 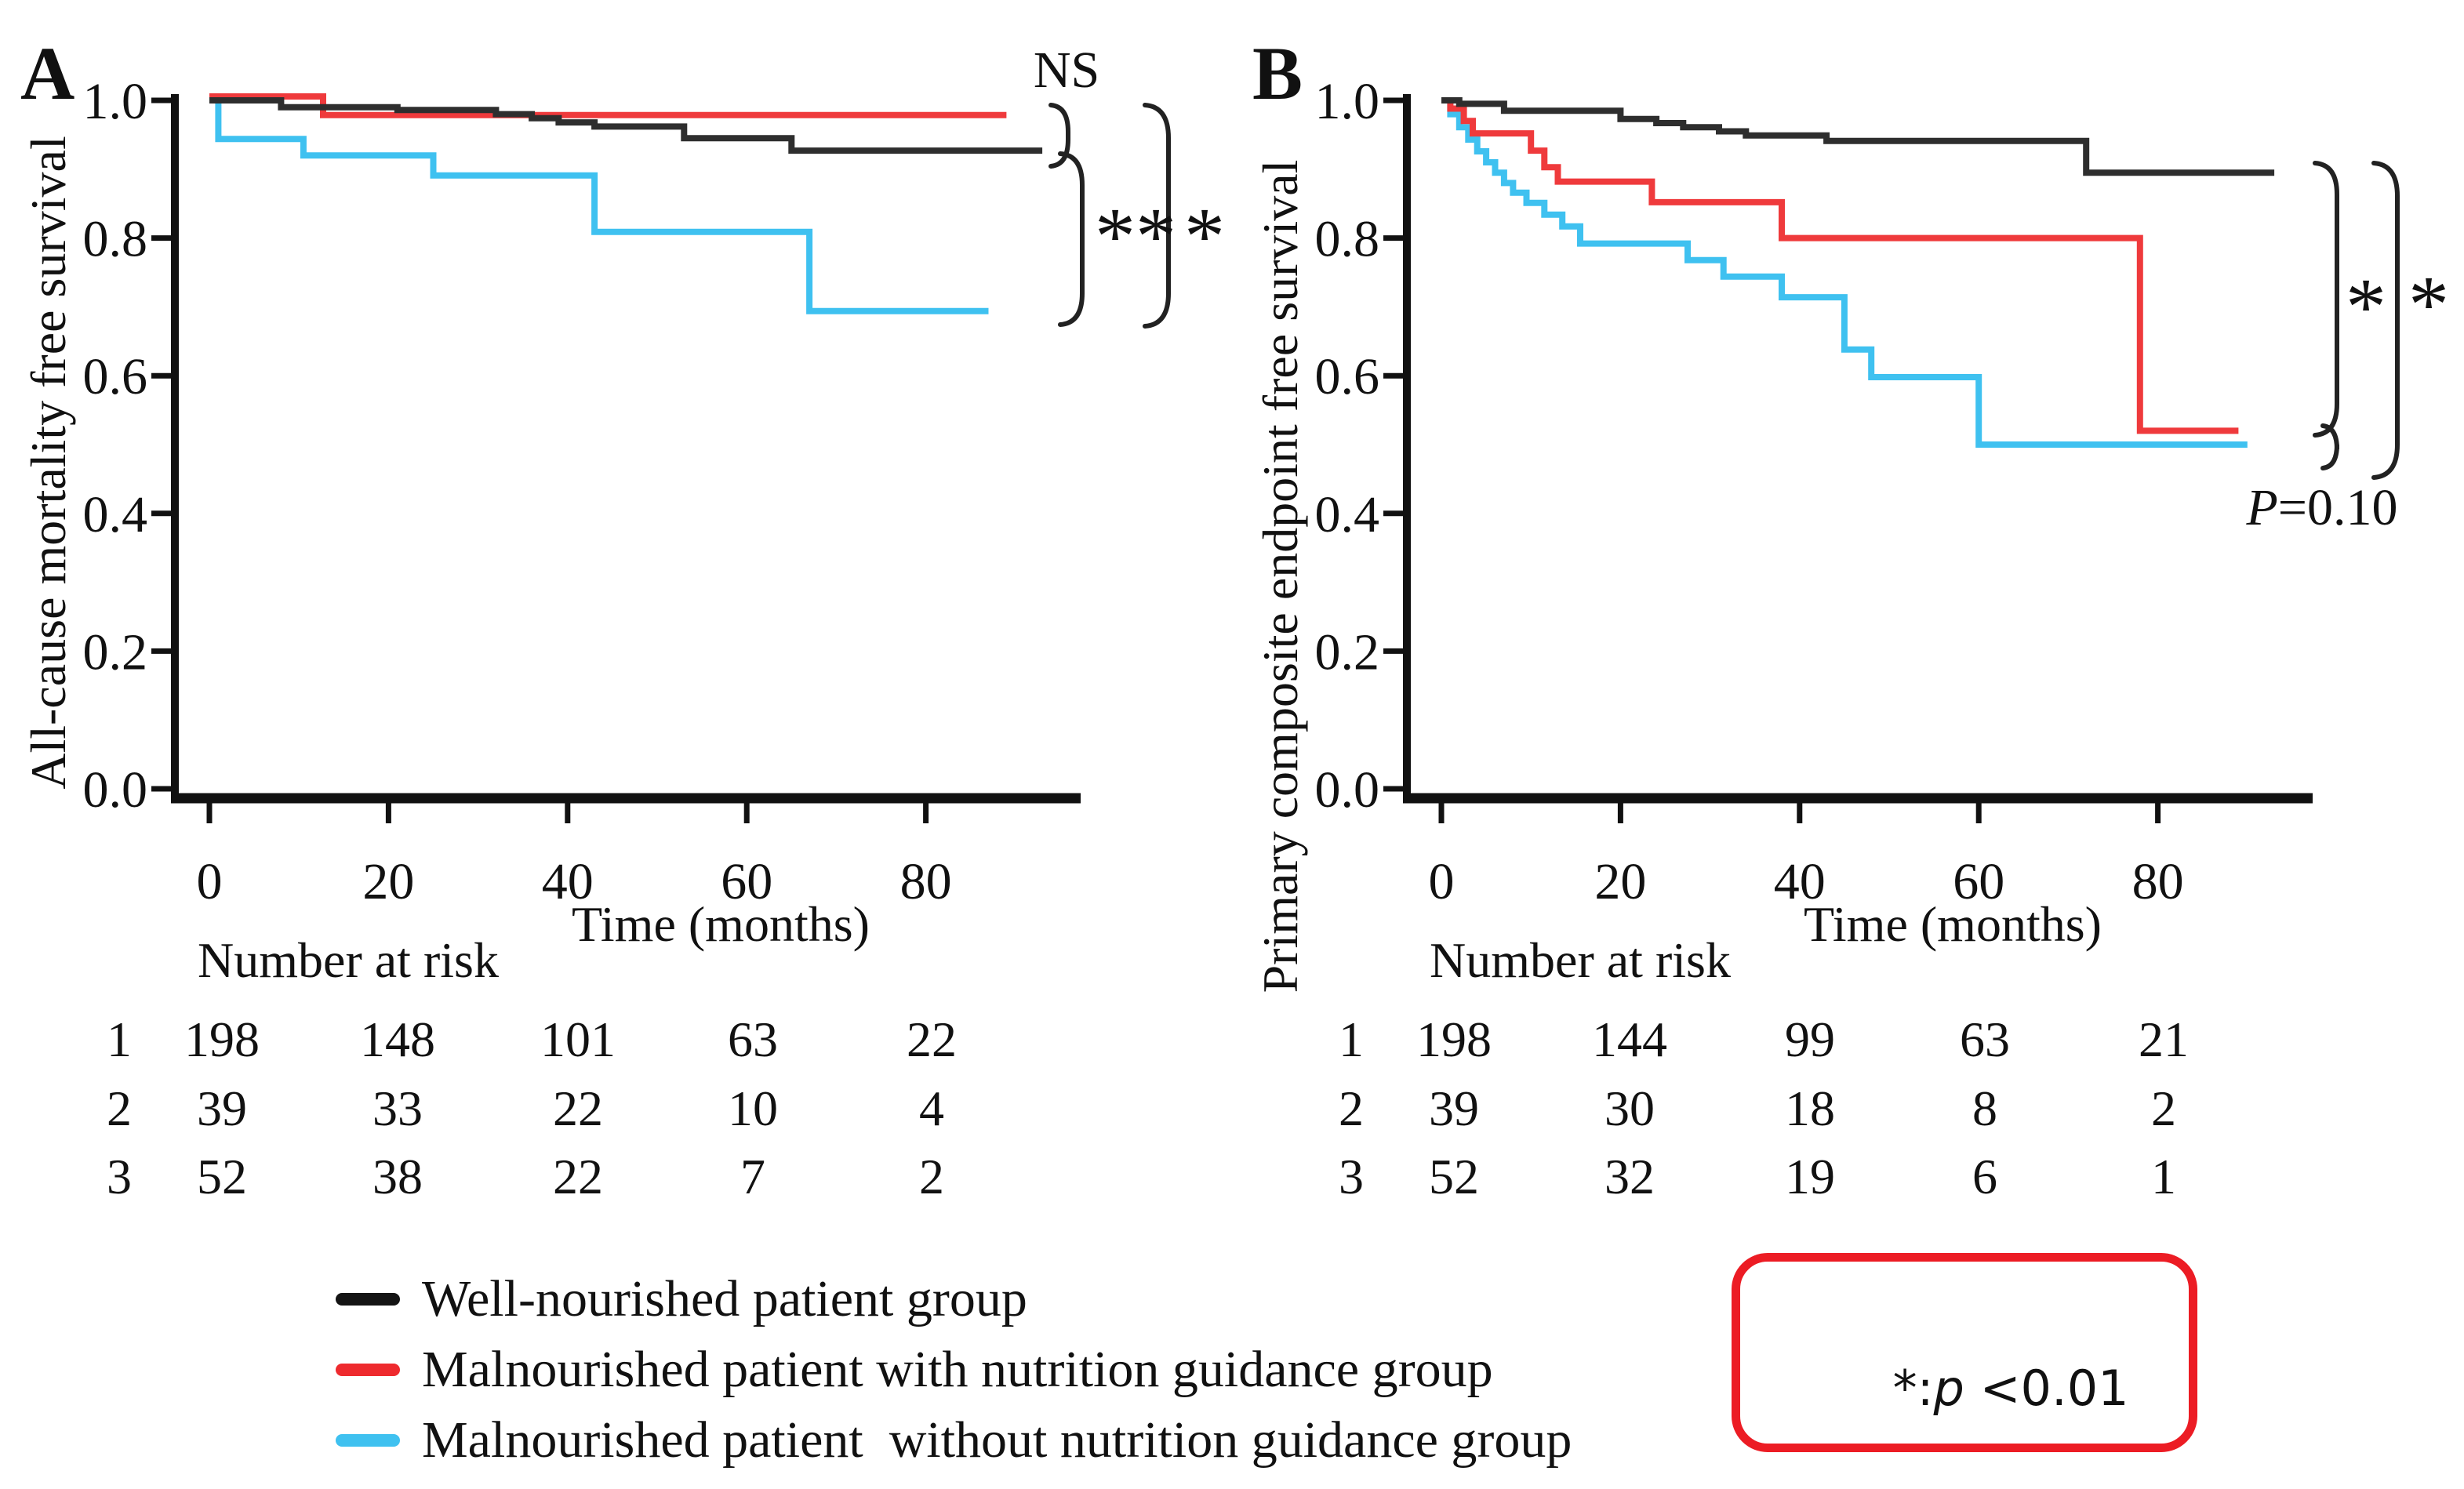 I want to click on panel-b-outer-asterisk: *, so click(x=2428, y=305).